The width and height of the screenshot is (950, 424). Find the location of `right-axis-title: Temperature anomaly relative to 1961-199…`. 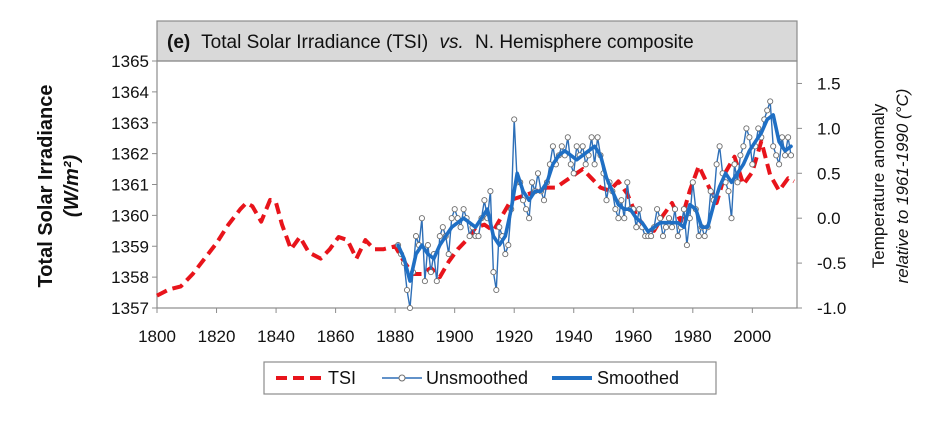

right-axis-title: Temperature anomaly relative to 1961-199… is located at coordinates (890, 186).